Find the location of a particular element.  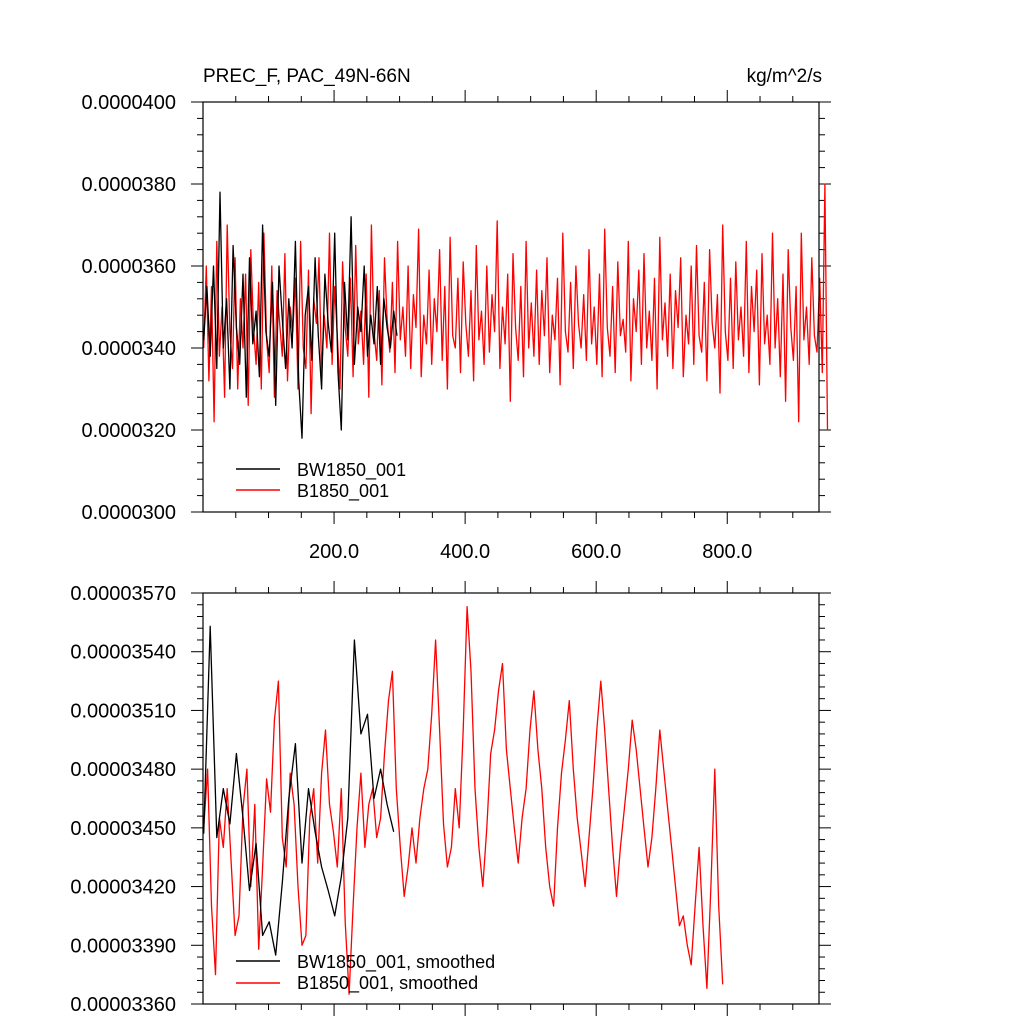

y-tick-label: 0.0000320 is located at coordinates (128, 431).